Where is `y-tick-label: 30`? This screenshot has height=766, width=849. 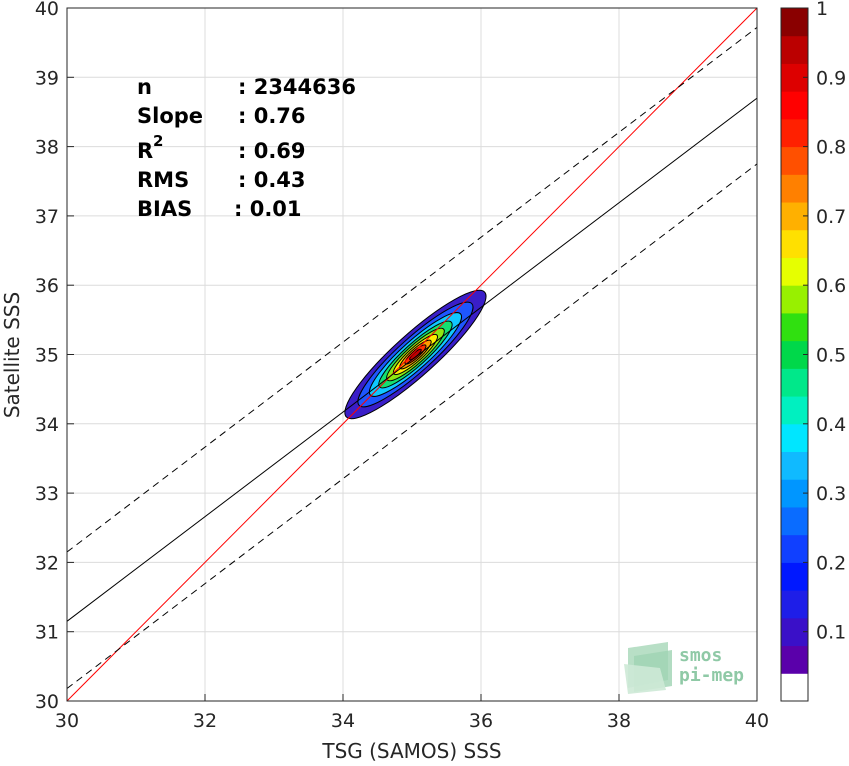
y-tick-label: 30 is located at coordinates (47, 702).